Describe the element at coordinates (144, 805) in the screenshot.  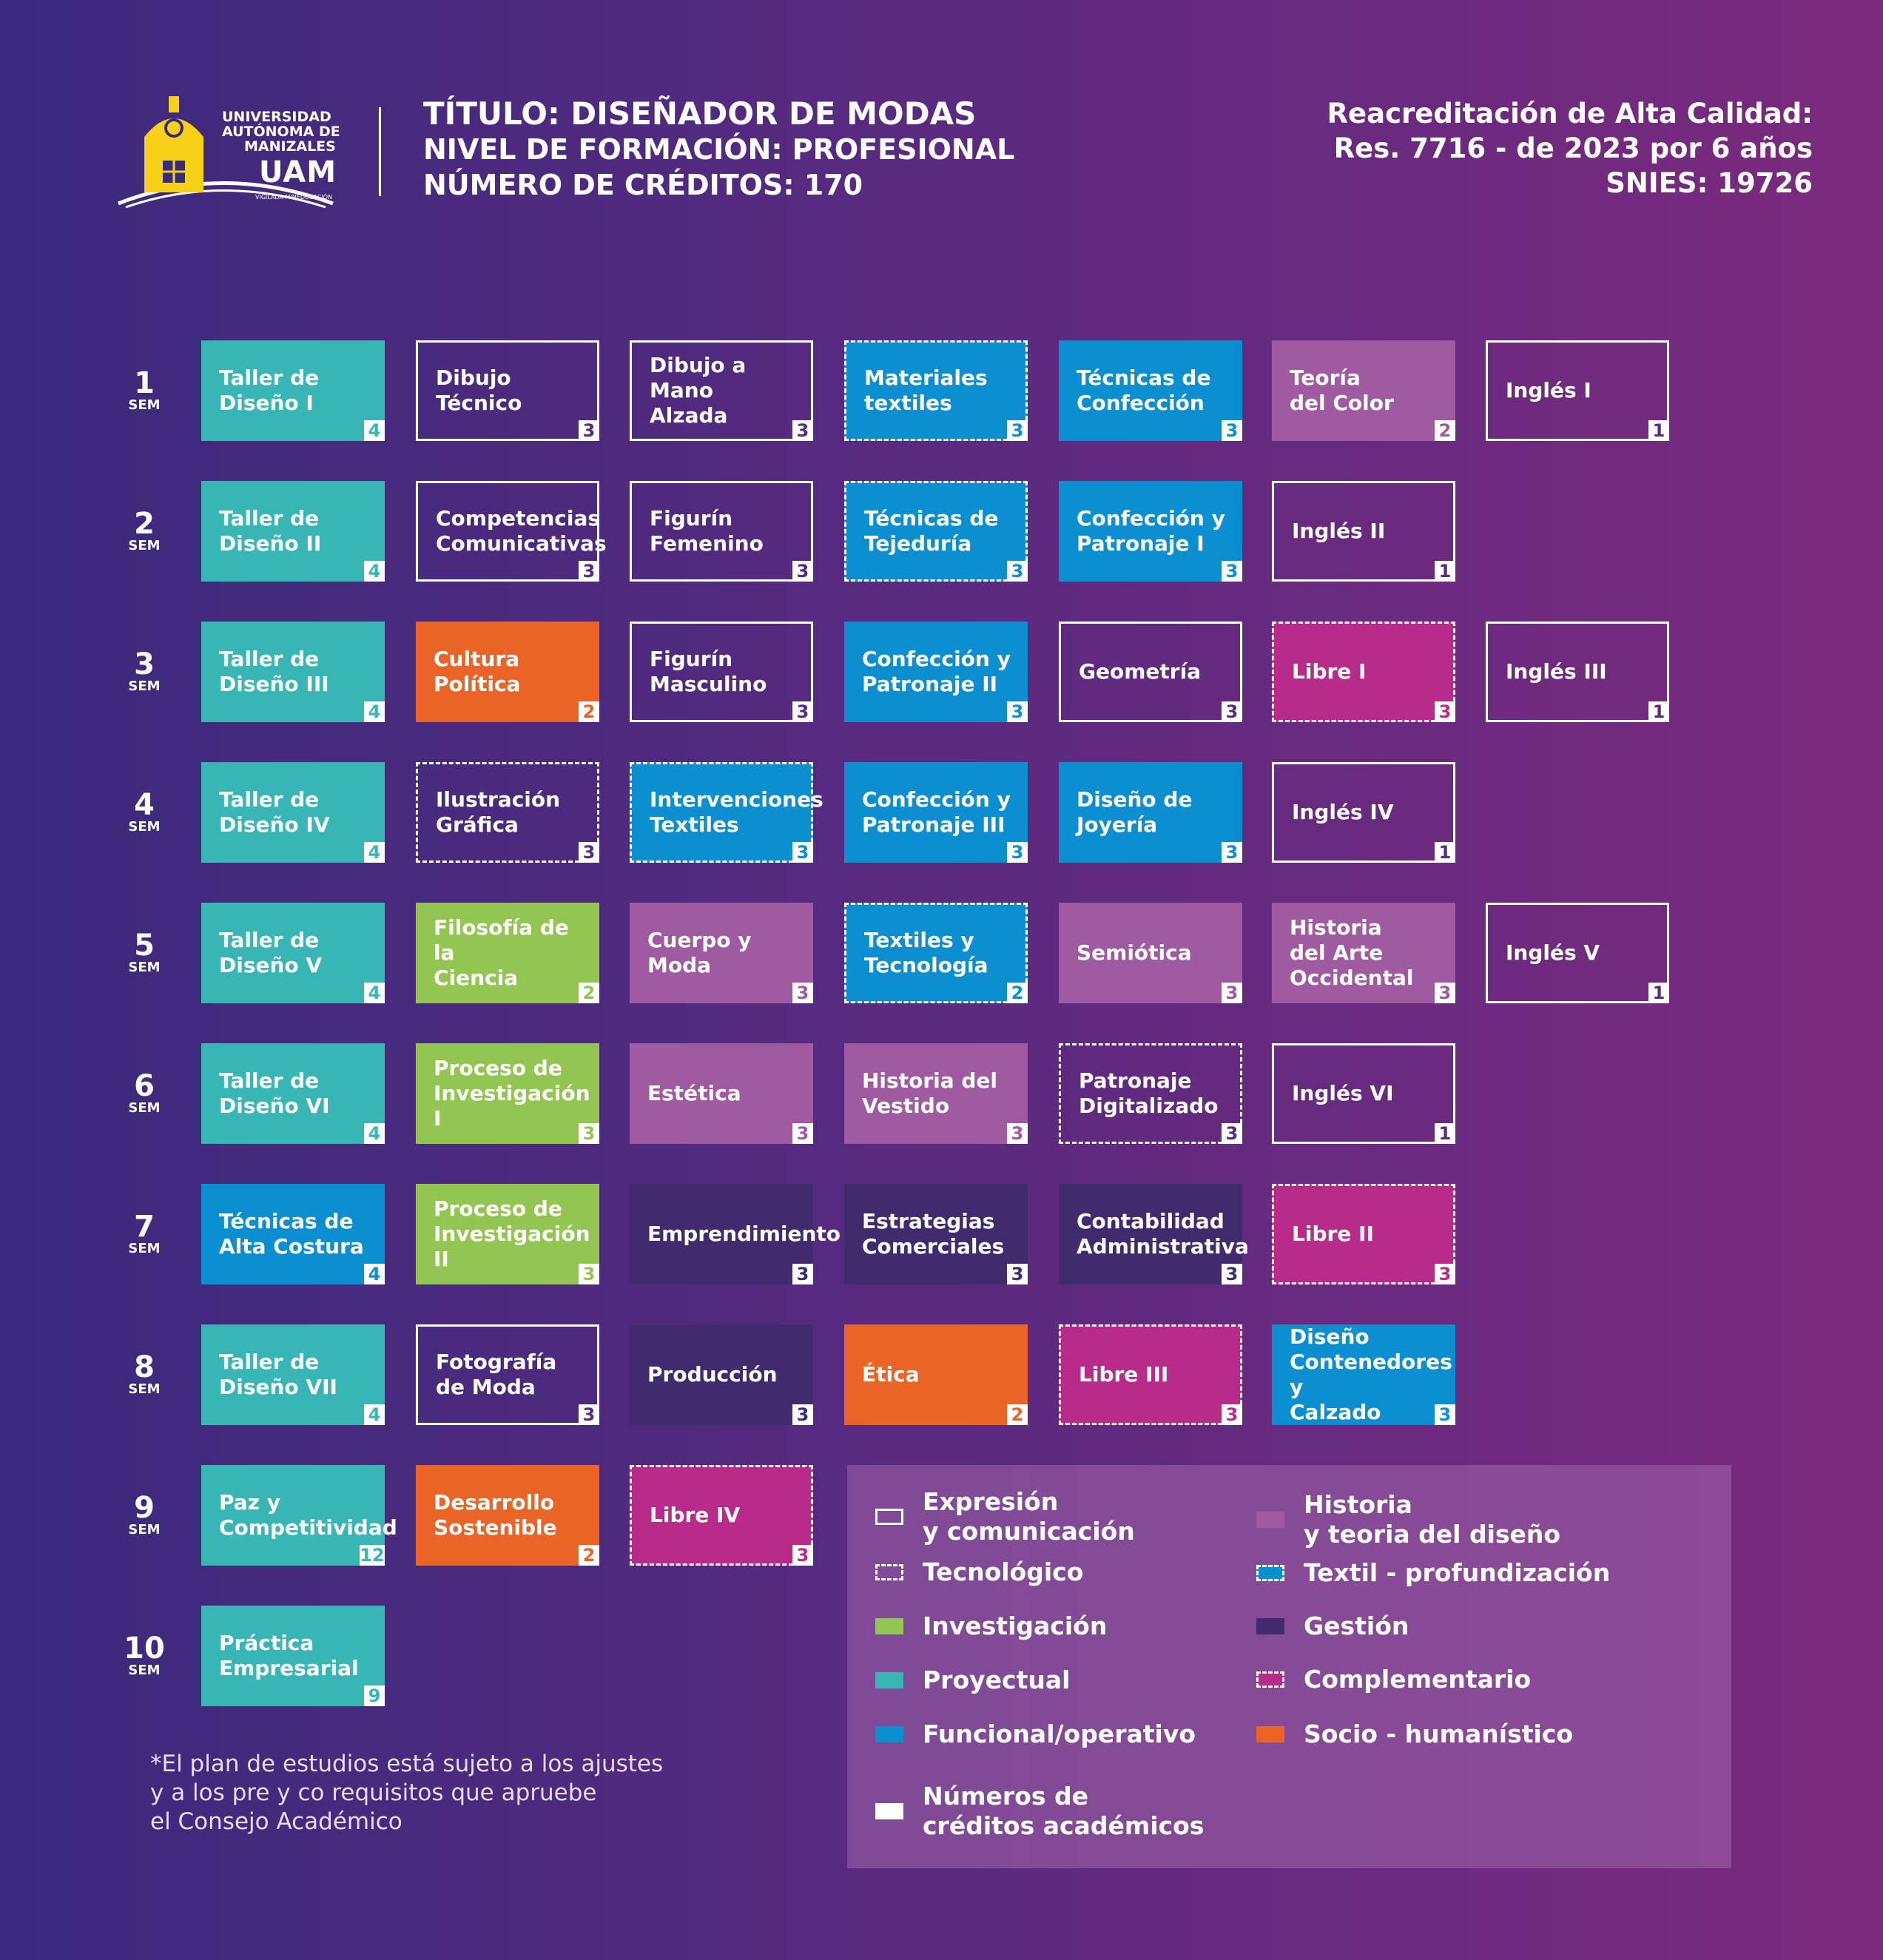
I see `semester-number: 4` at that location.